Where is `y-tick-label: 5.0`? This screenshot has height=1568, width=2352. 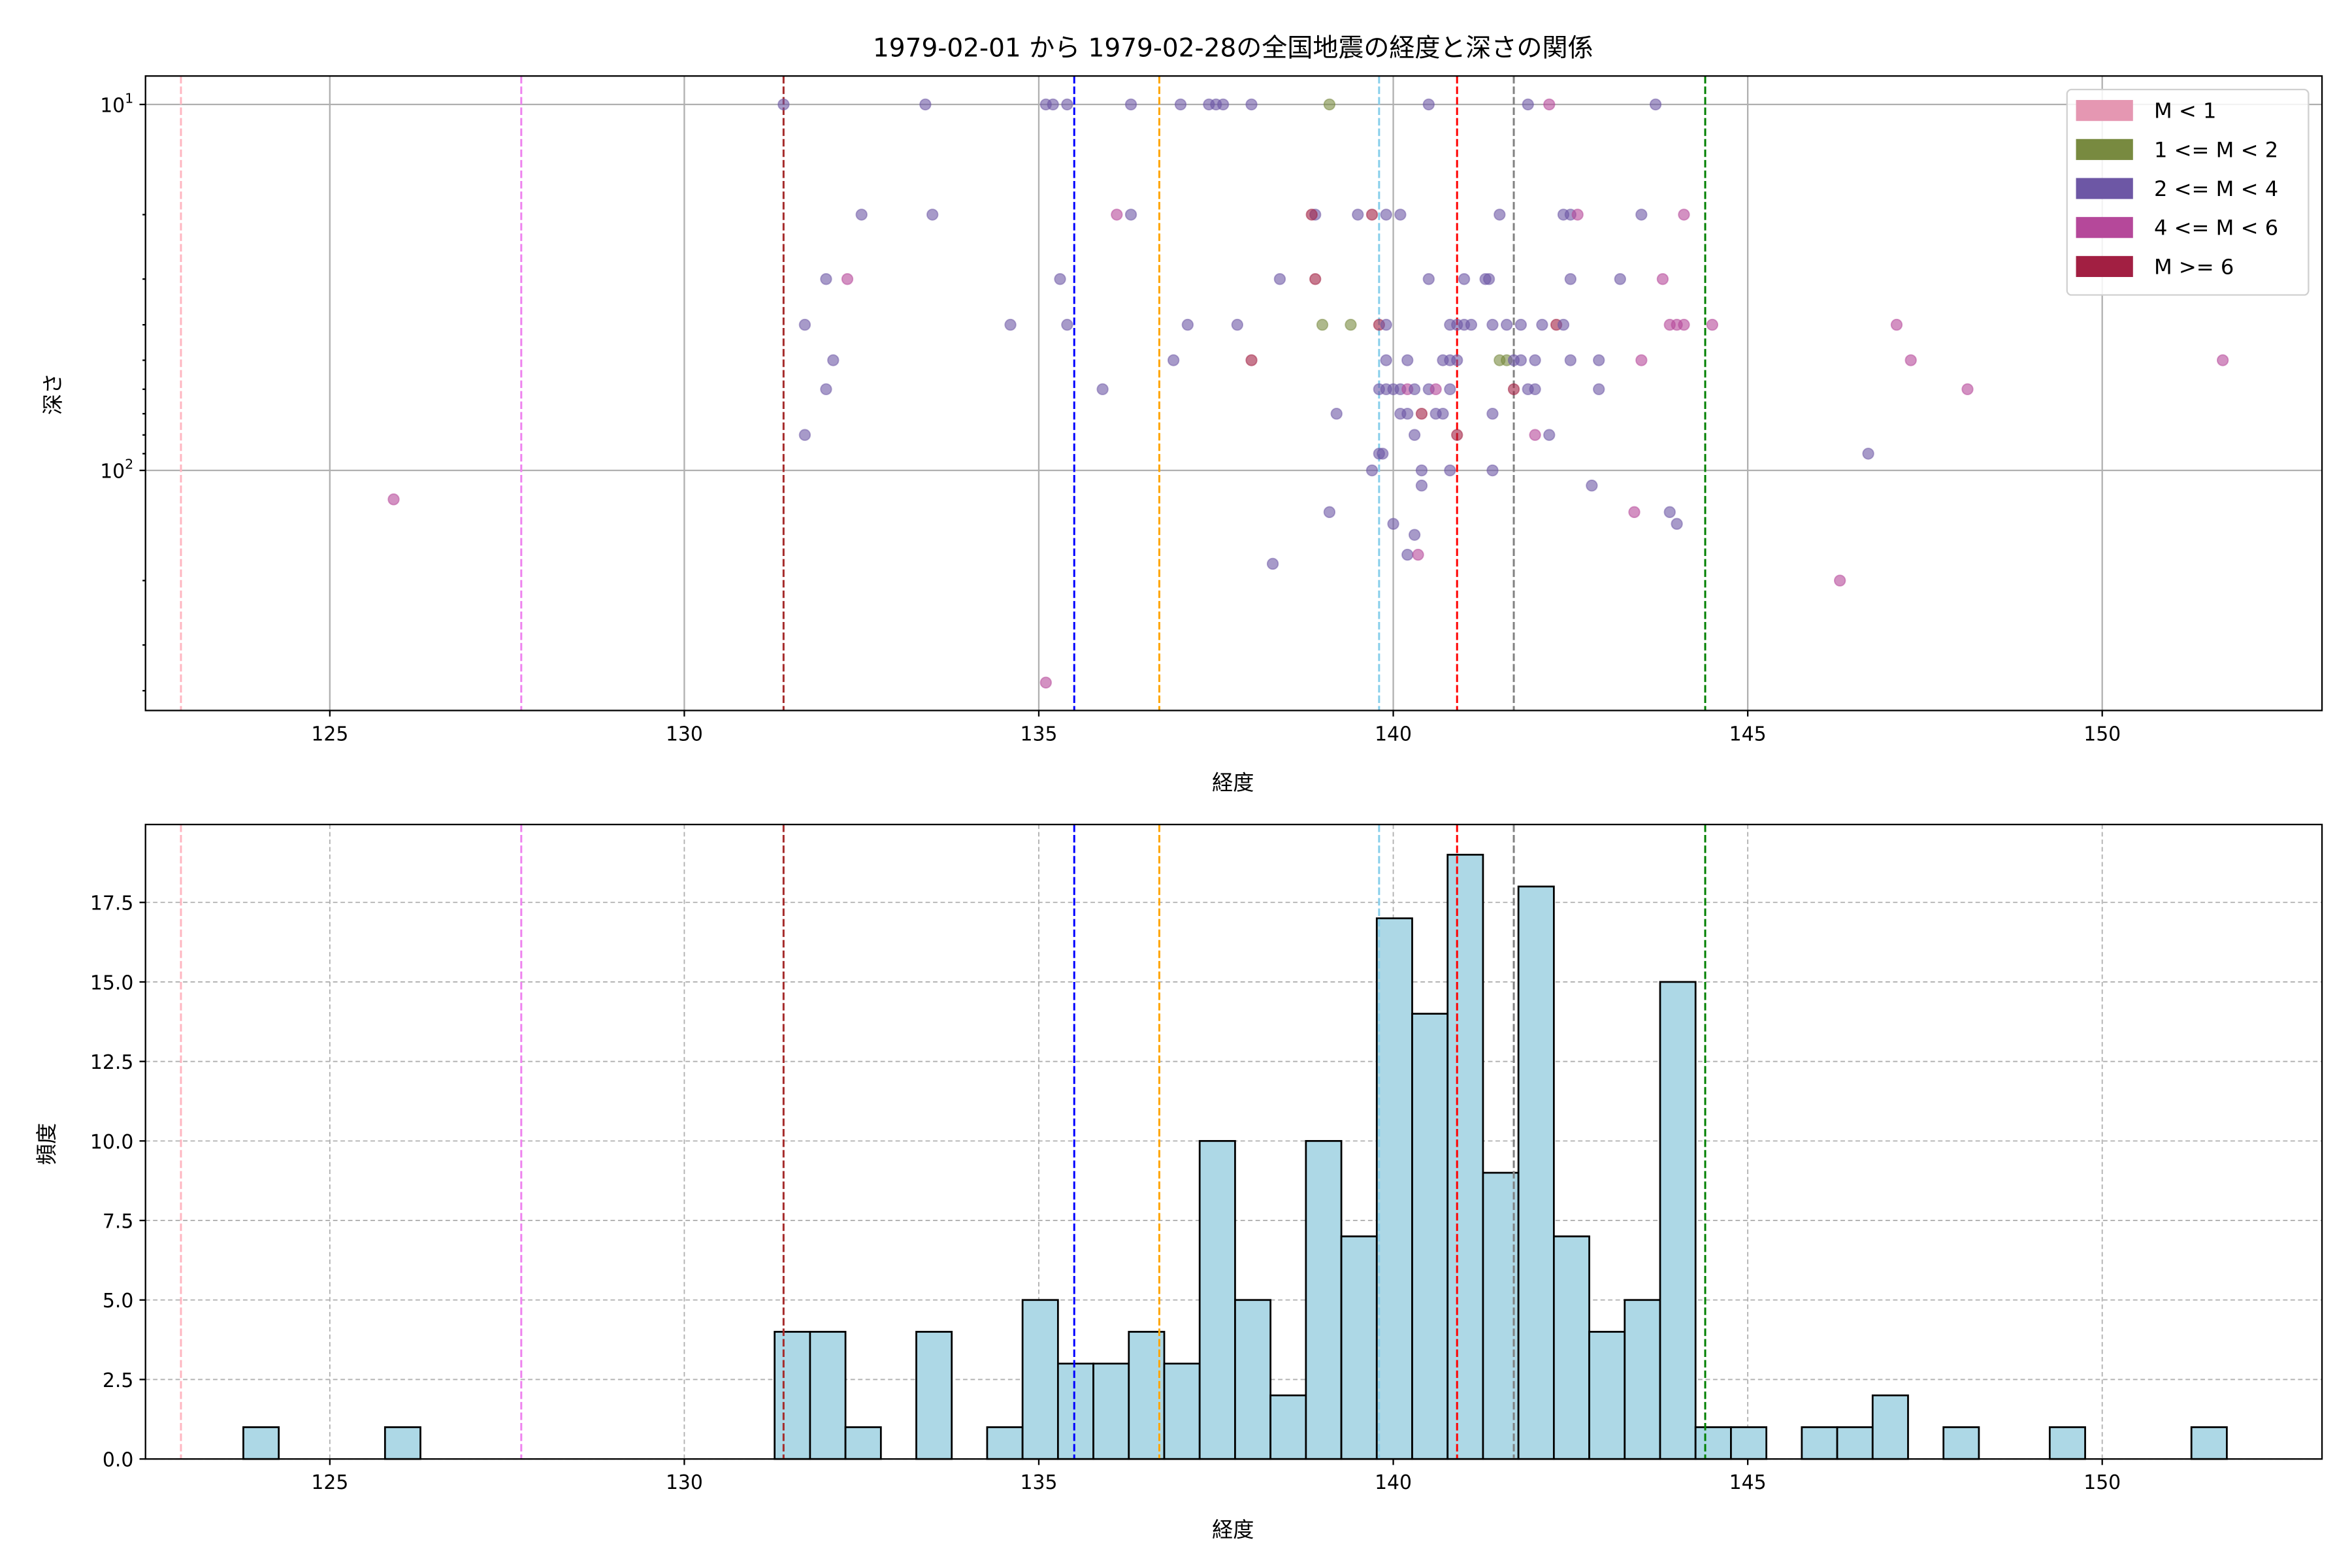 y-tick-label: 5.0 is located at coordinates (118, 1301).